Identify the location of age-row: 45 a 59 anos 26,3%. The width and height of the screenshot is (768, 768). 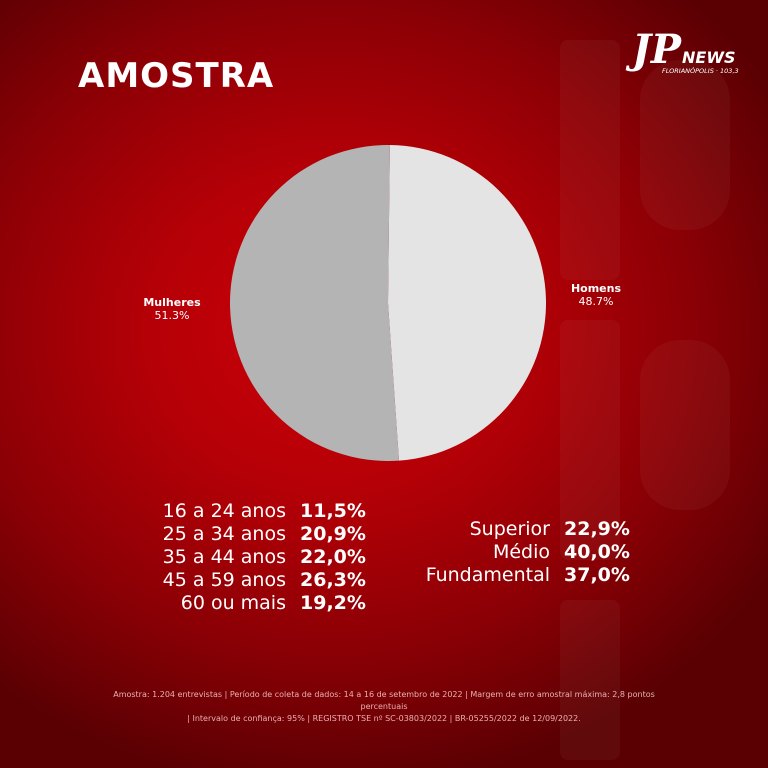
(253, 580).